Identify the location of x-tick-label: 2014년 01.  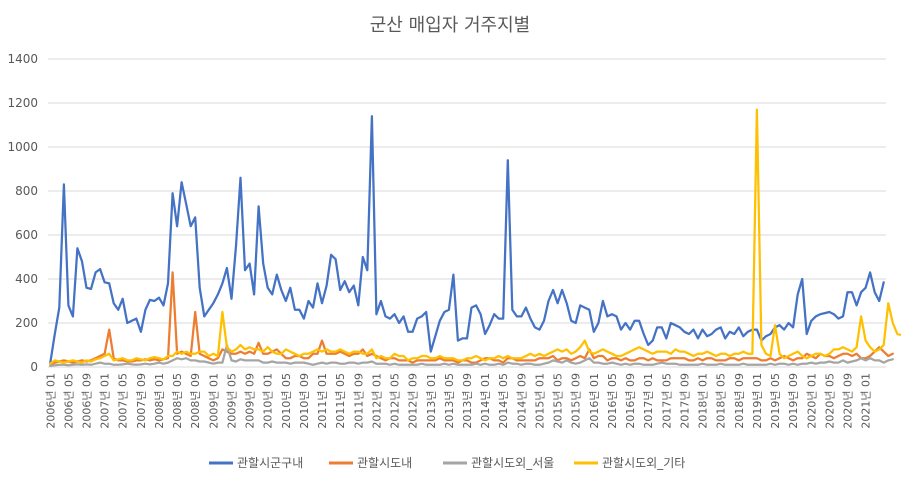
(485, 401).